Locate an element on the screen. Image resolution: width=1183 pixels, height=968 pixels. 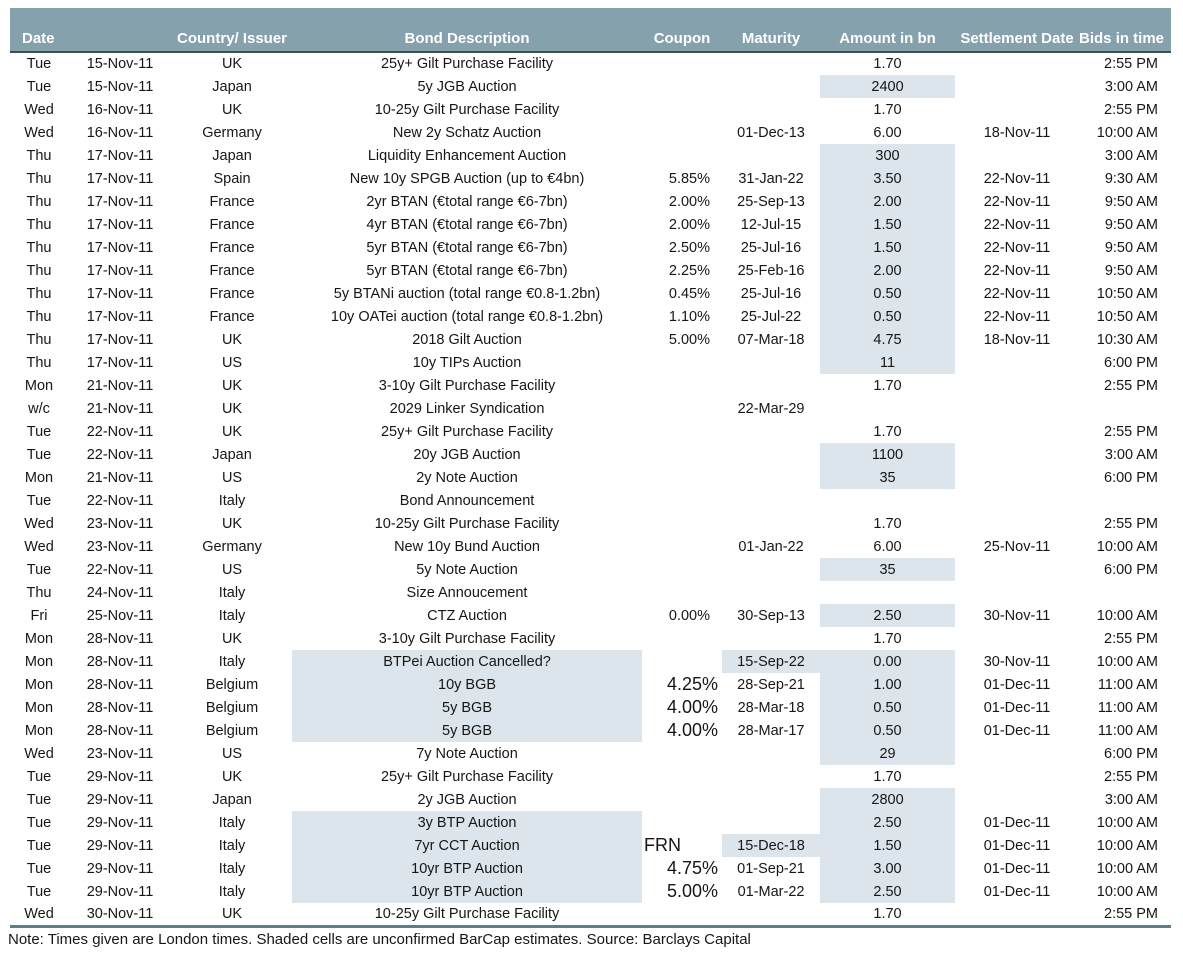
cell-settlement: 25-Nov-11 is located at coordinates (1017, 546).